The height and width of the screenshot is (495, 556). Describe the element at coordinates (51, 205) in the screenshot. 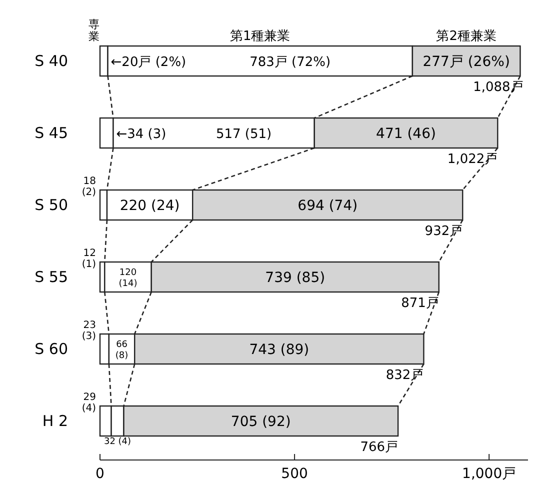

I see `y-tick-label: S 50` at that location.